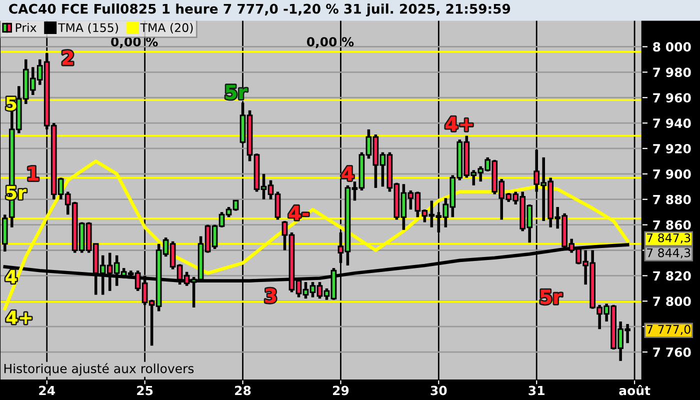 The height and width of the screenshot is (400, 700). I want to click on legend-label: Prix, so click(26, 27).